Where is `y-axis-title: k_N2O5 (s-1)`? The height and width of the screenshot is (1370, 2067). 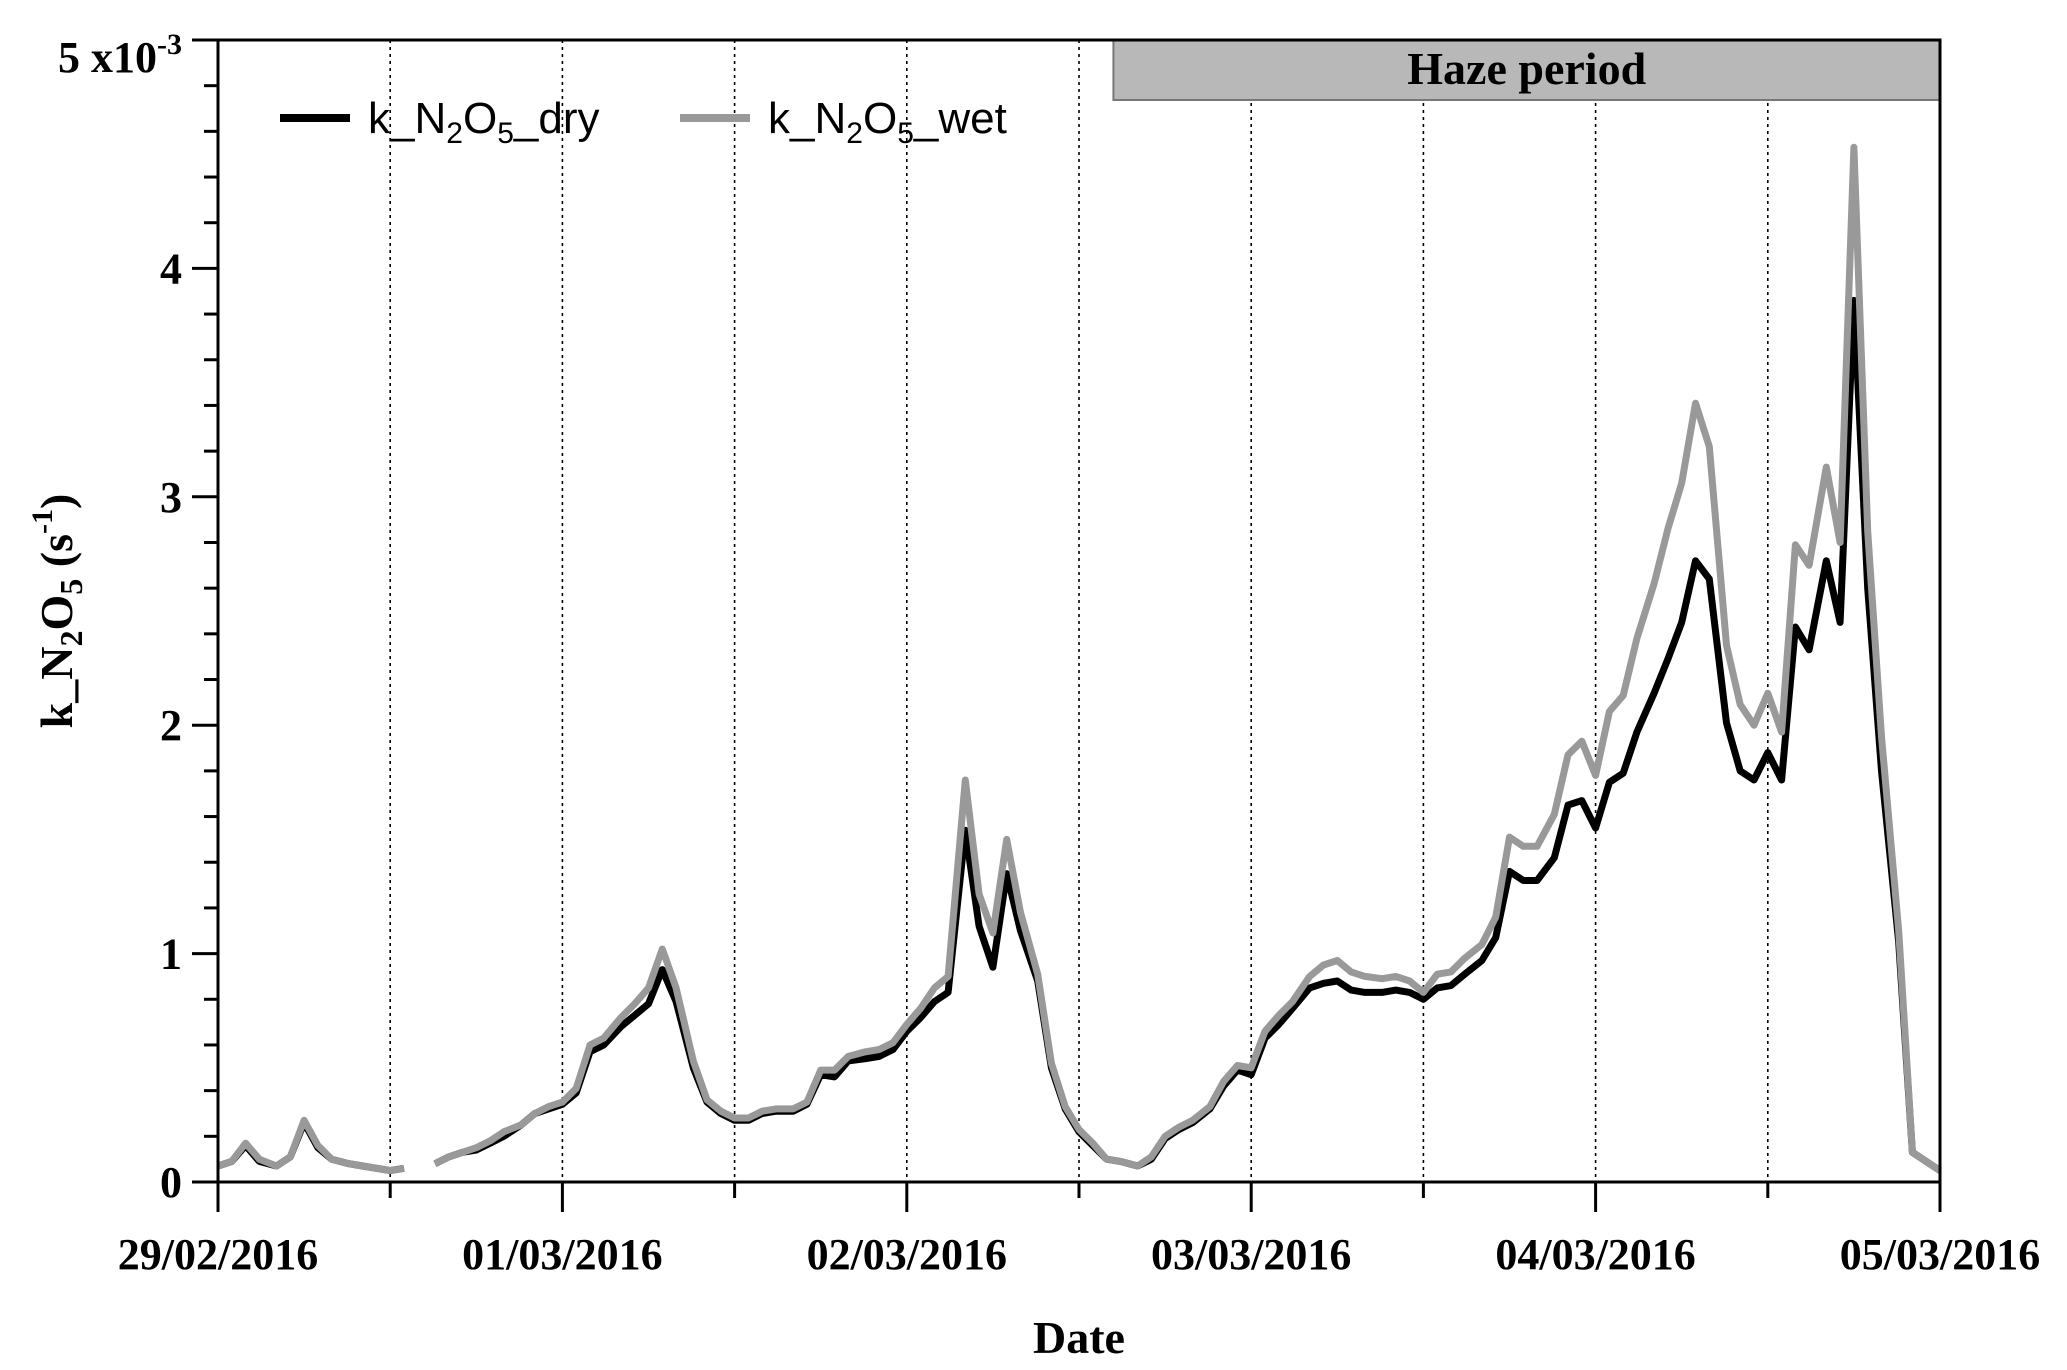 y-axis-title: k_N2O5 (s-1) is located at coordinates (57, 611).